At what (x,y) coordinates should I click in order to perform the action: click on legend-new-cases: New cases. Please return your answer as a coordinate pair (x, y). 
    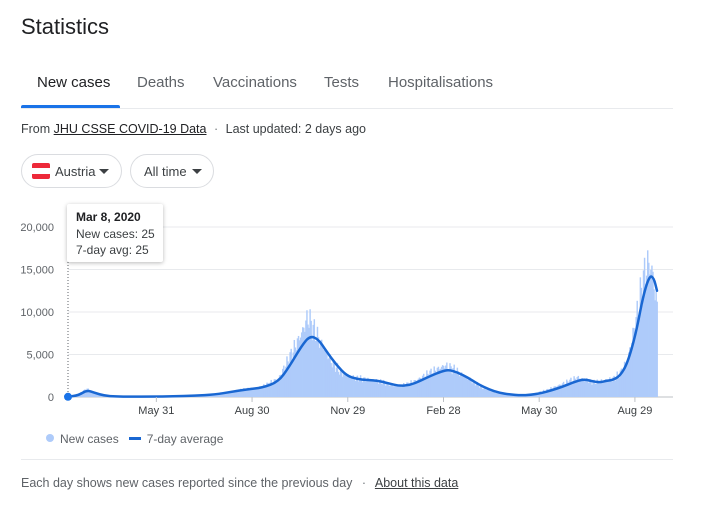
    Looking at the image, I should click on (89, 439).